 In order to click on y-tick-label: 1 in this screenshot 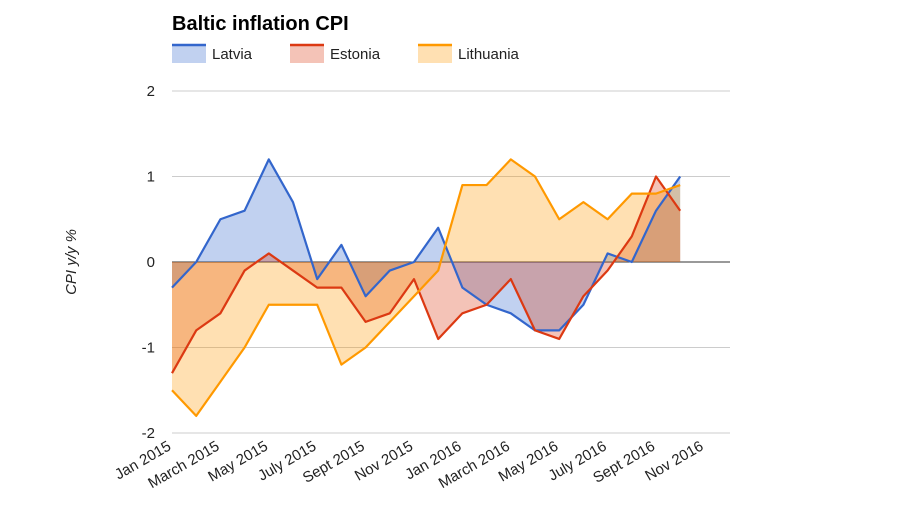, I will do `click(151, 177)`.